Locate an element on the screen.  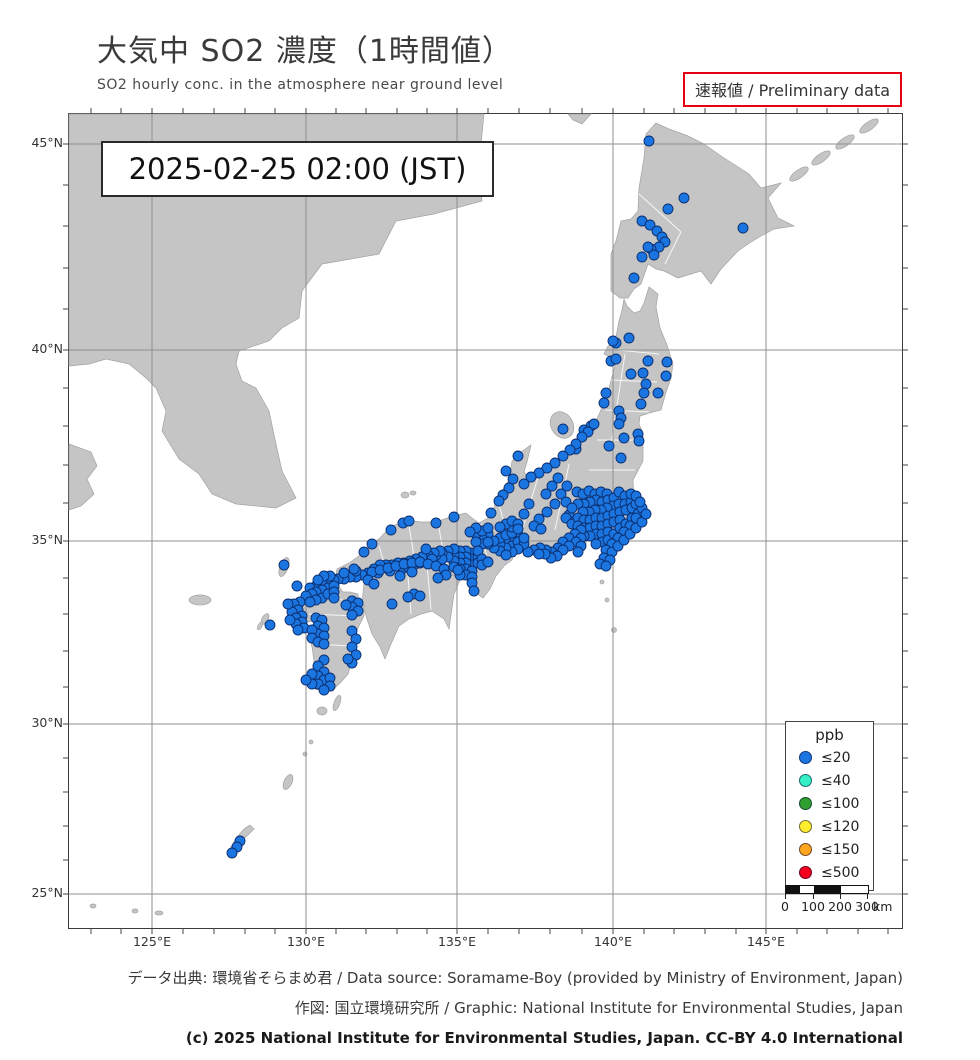
legend-box: ppb ≤20 ≤40 ≤100 ≤120 ≤150 ≤500 is located at coordinates (829, 806).